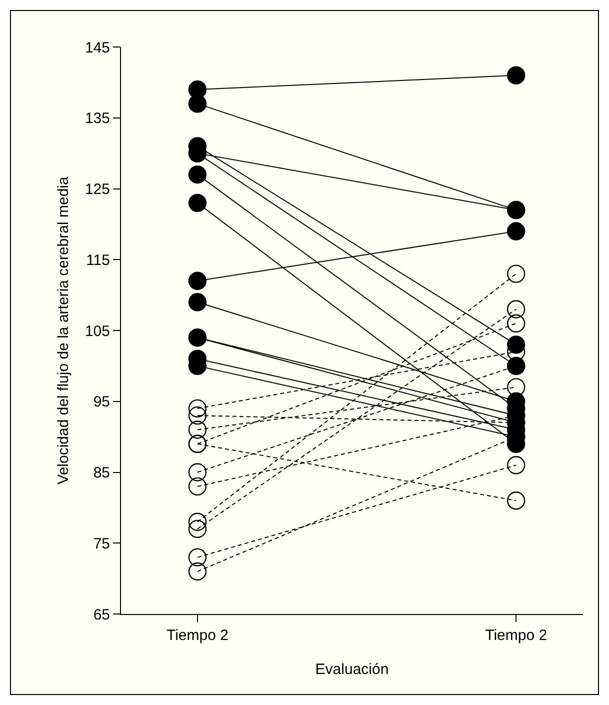 Image resolution: width=609 pixels, height=705 pixels. Describe the element at coordinates (101, 402) in the screenshot. I see `y-tick-label: 95` at that location.